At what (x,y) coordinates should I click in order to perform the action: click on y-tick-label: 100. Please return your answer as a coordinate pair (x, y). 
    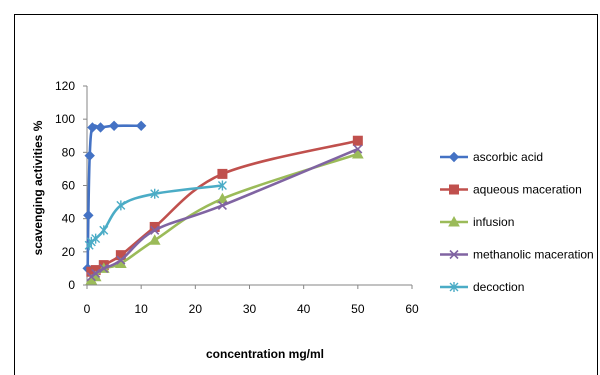
    Looking at the image, I should click on (65, 119).